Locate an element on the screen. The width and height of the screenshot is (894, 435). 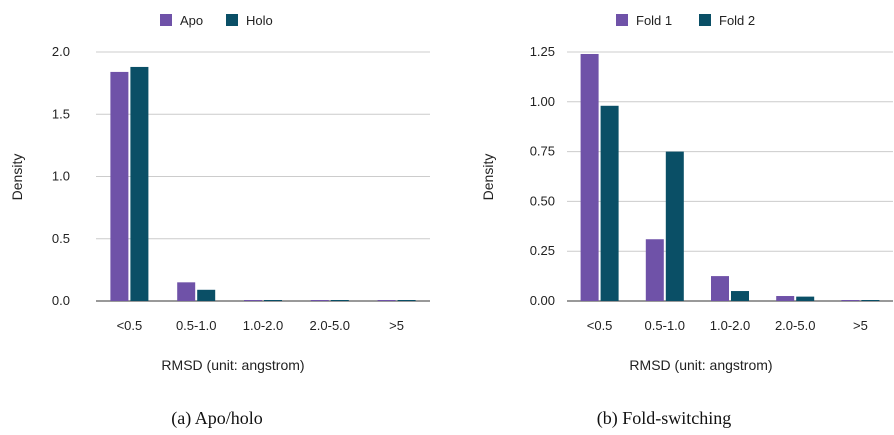
legend-label-series-2: Fold 2 is located at coordinates (737, 20).